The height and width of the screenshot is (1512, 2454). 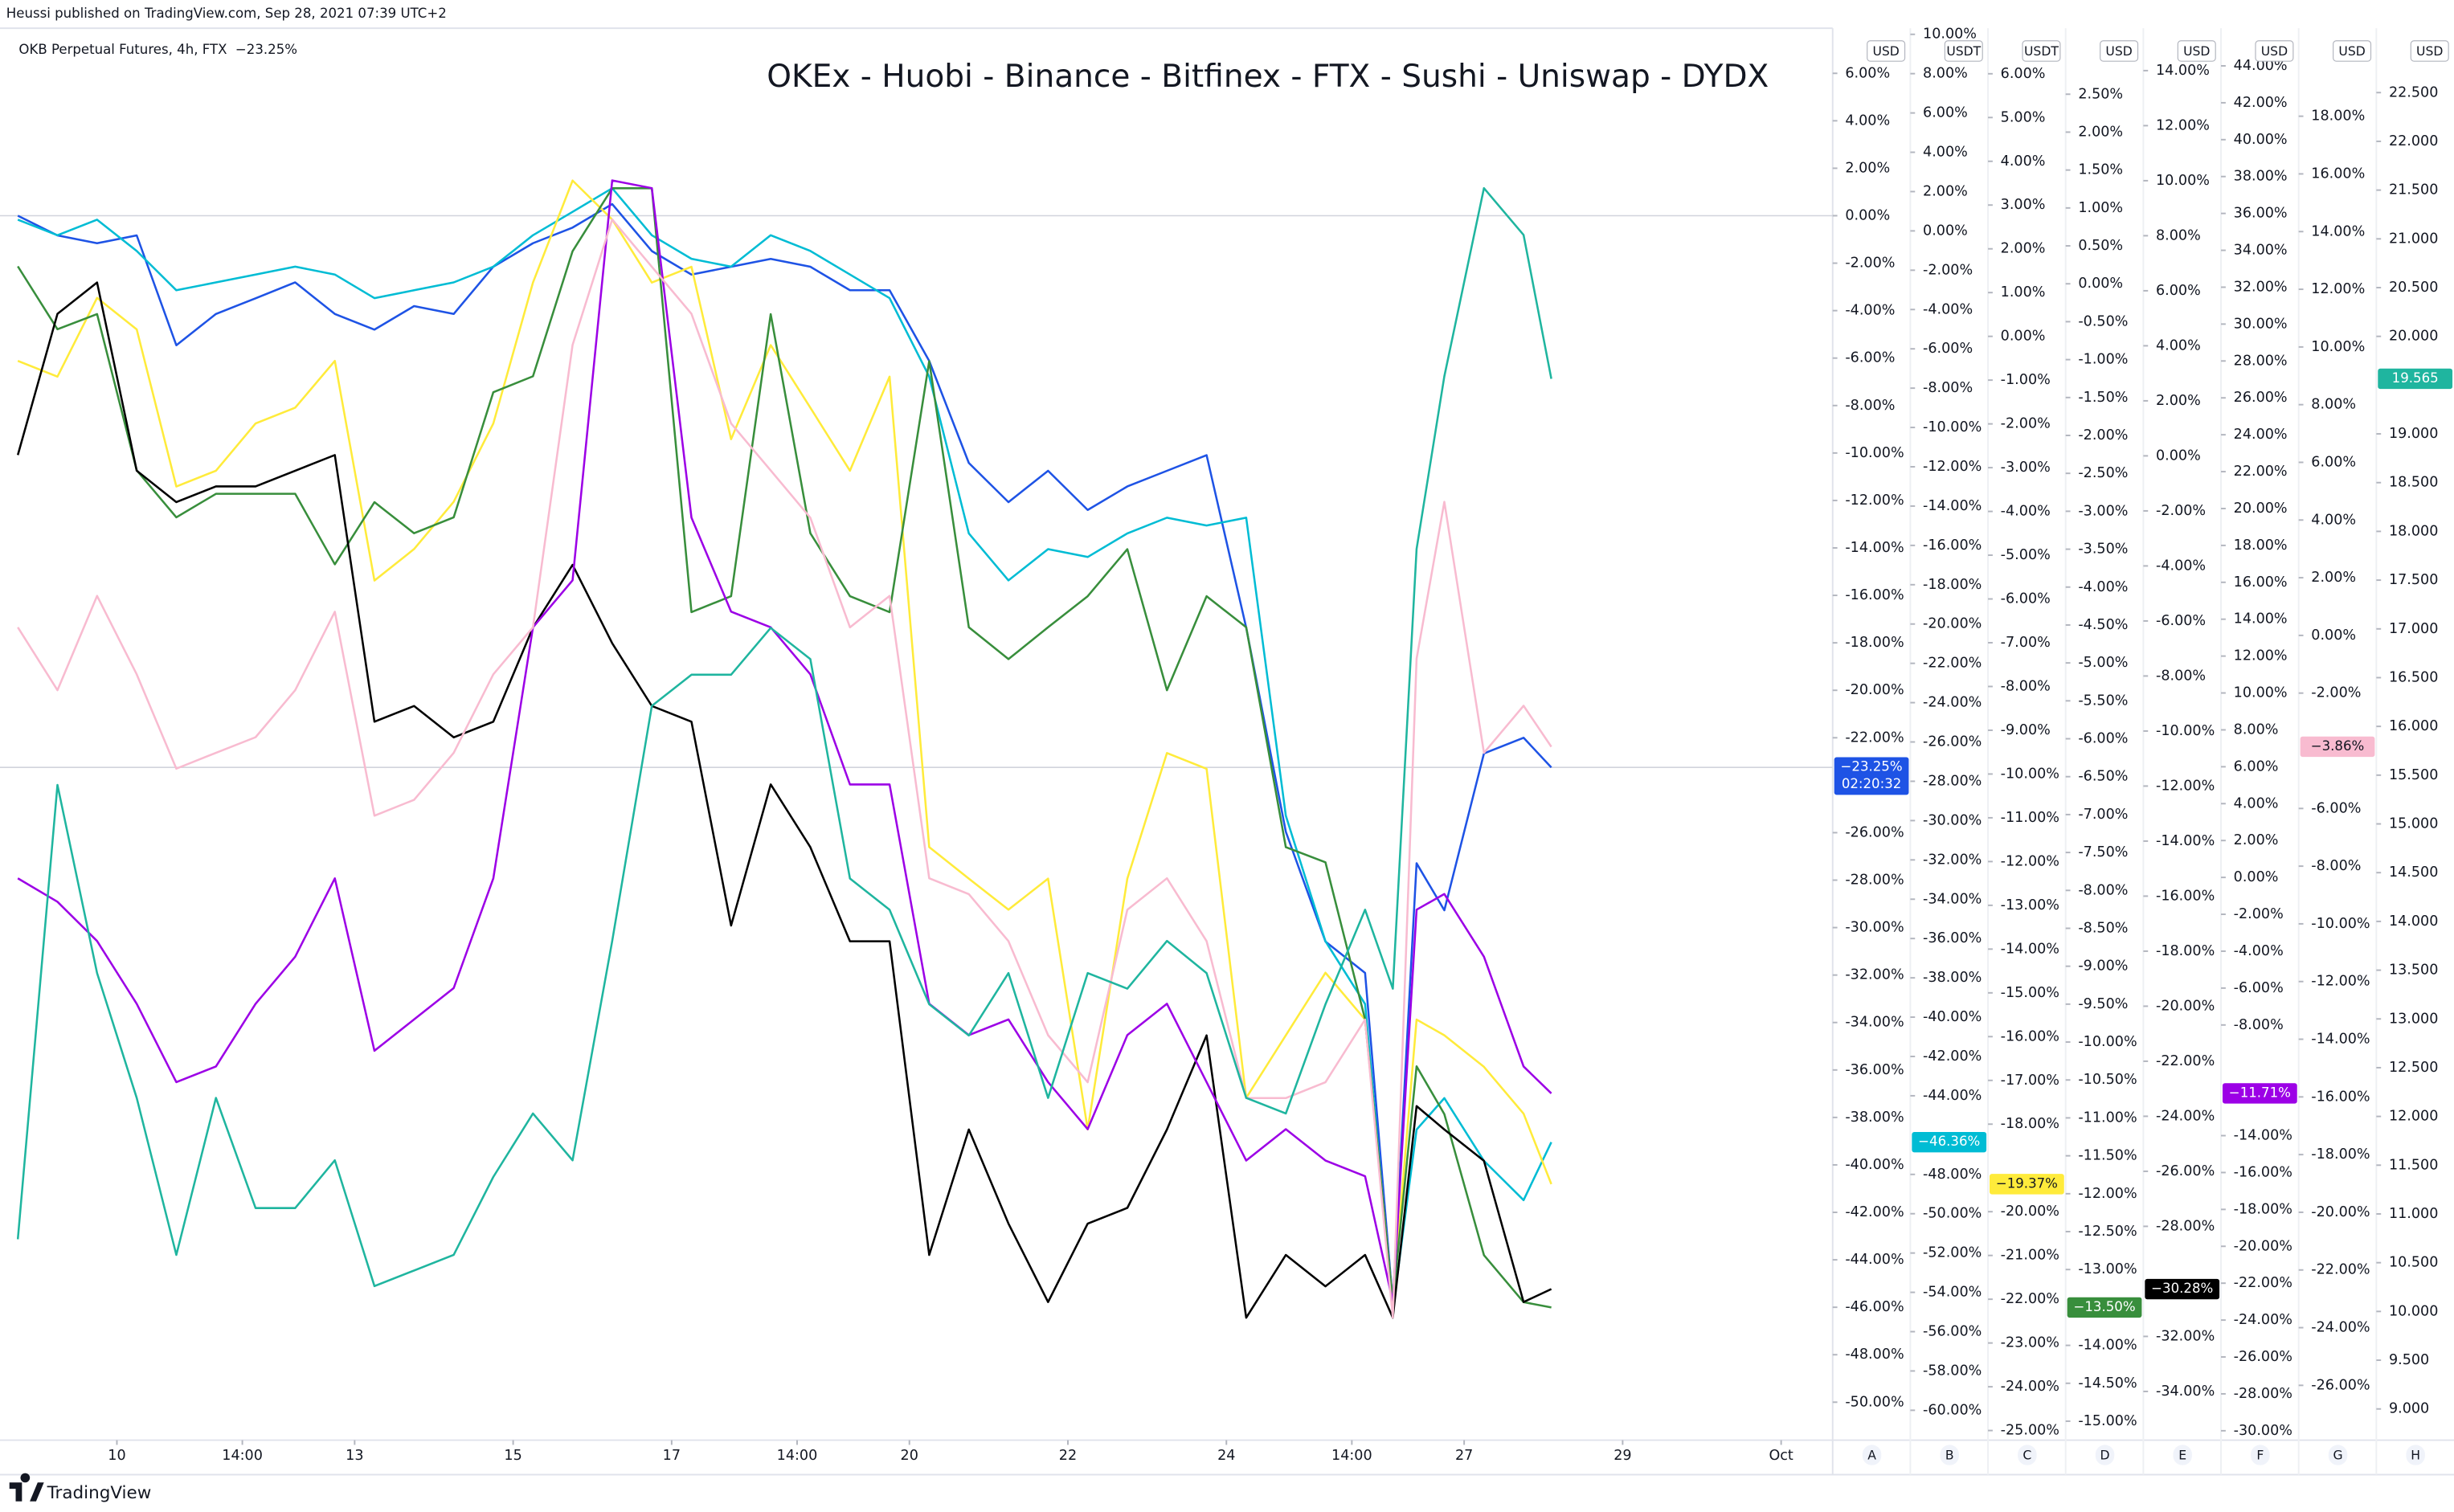 I want to click on y-tick-label: 13.000, so click(x=2413, y=1019).